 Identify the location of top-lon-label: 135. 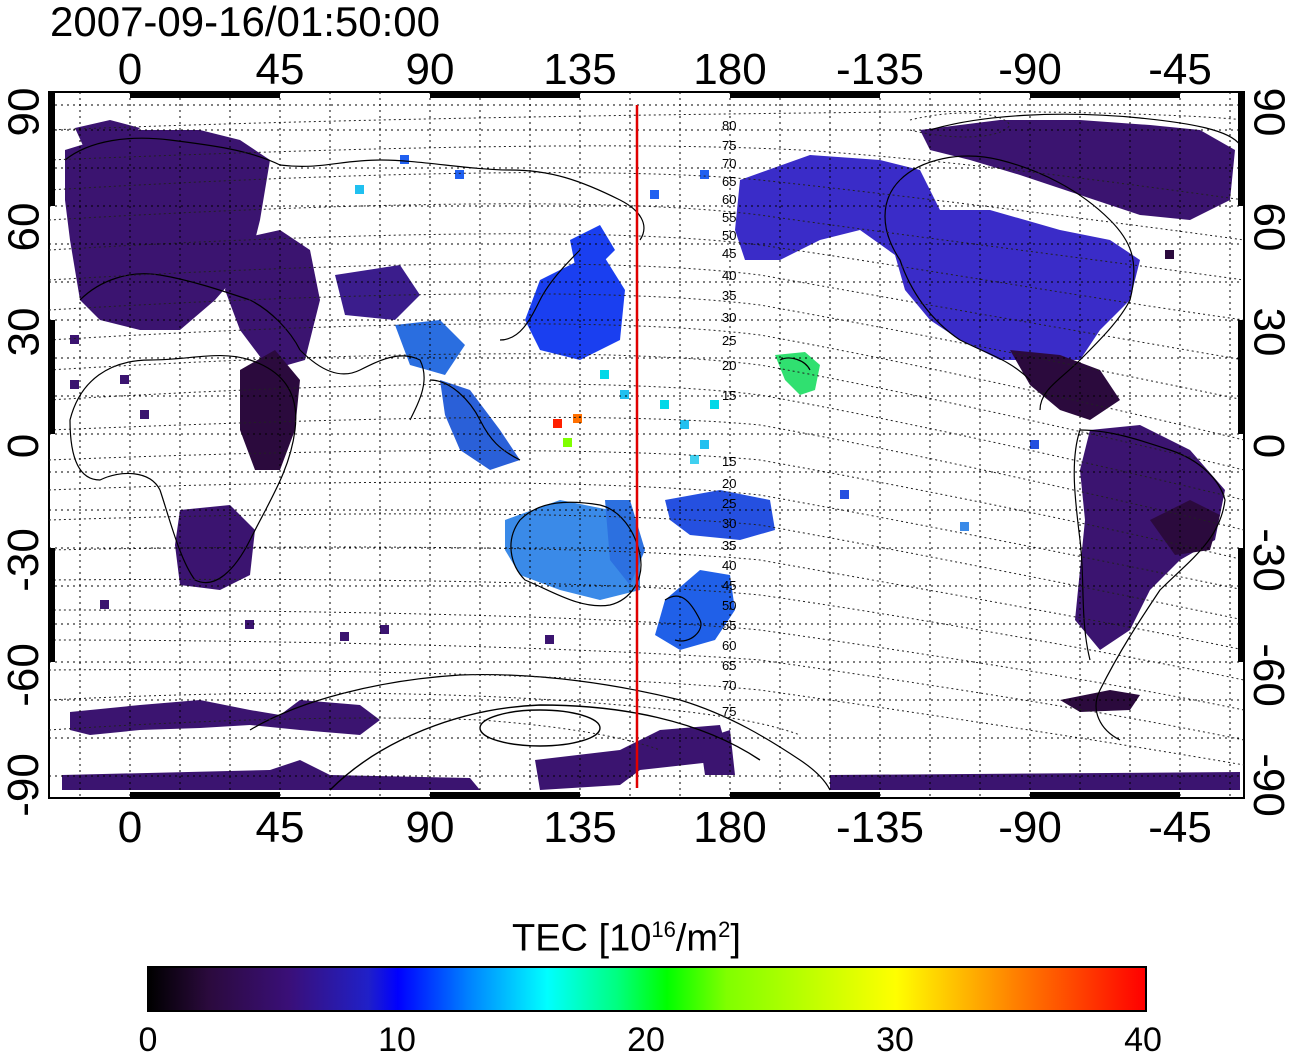
(580, 69).